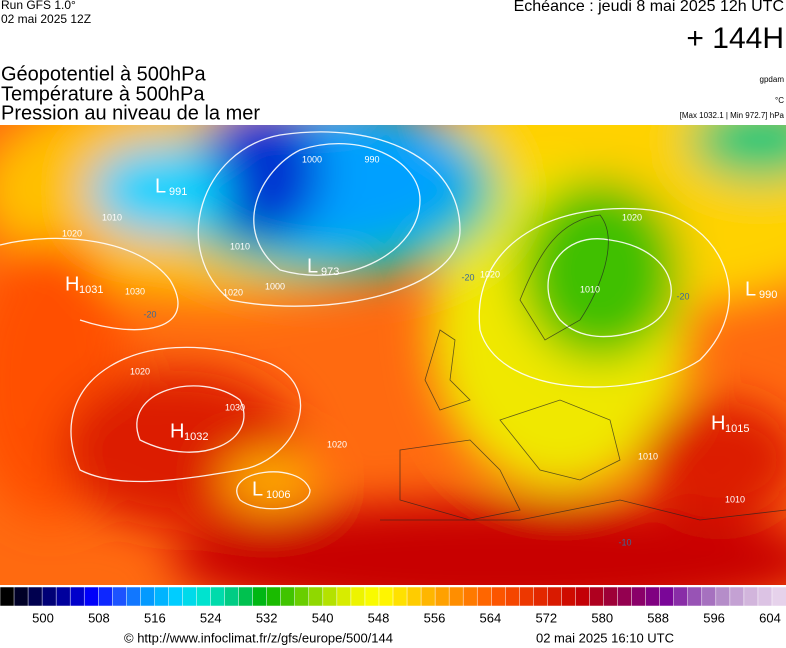 The width and height of the screenshot is (786, 648). Describe the element at coordinates (211, 617) in the screenshot. I see `colorbar-tick-label: 524` at that location.